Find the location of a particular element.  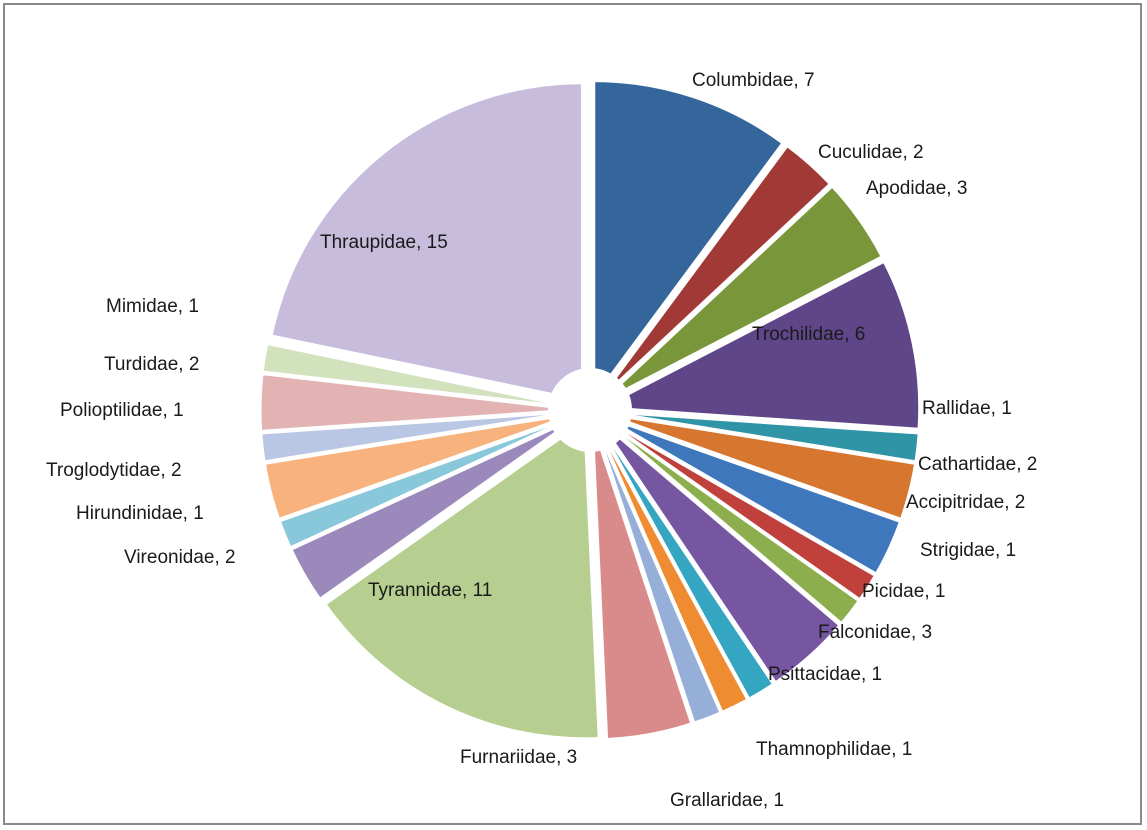

pie-slice-trochilidae is located at coordinates (759, 345).